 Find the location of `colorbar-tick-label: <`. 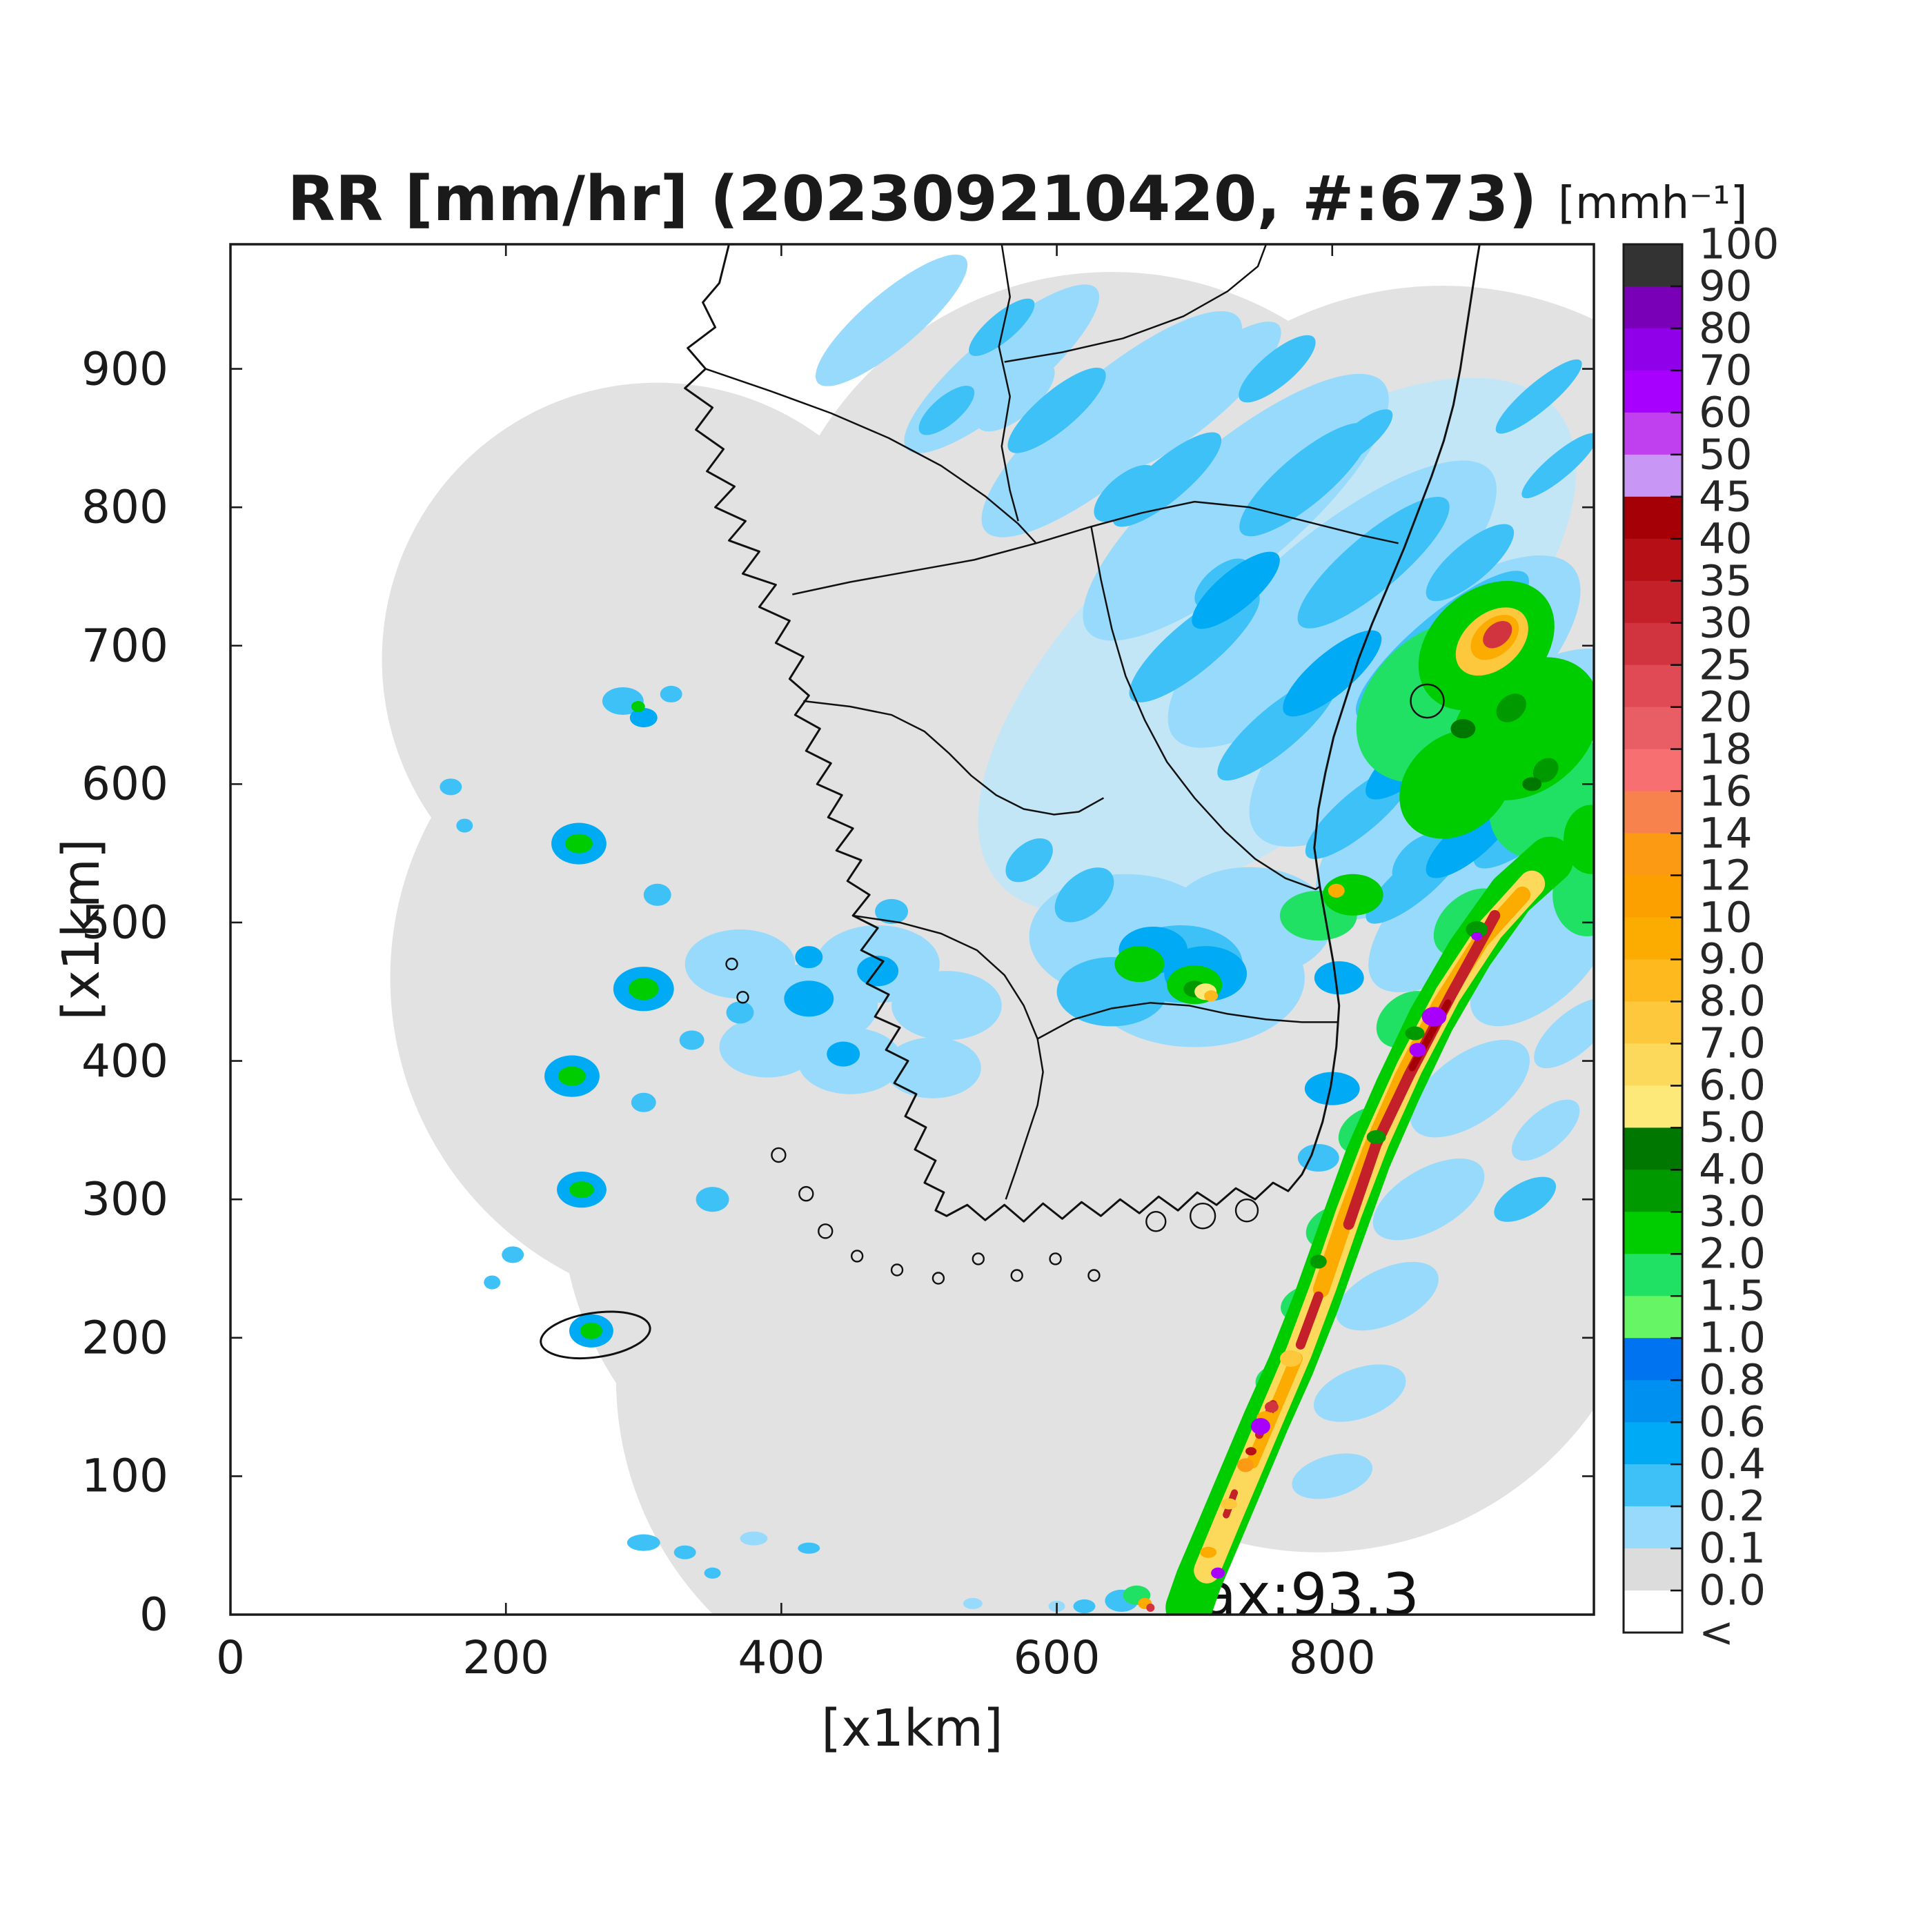

colorbar-tick-label: < is located at coordinates (1717, 1632).